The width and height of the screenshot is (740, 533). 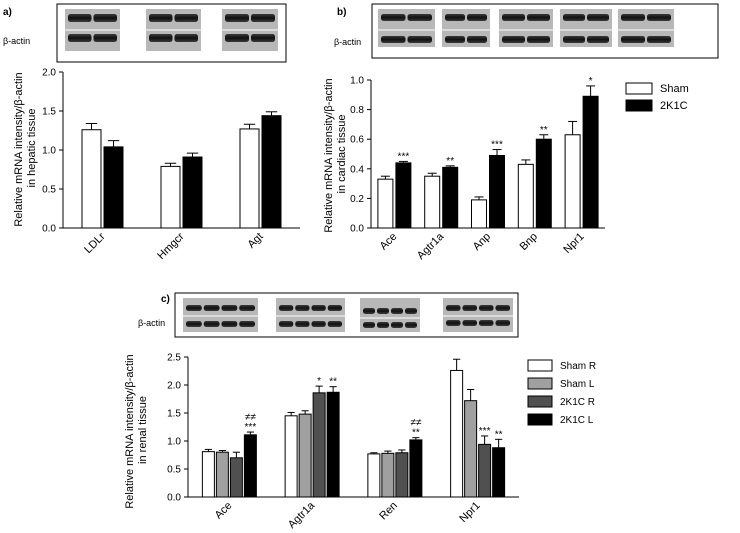 I want to click on chart-b-ylabel-line-2: in cardiac tissue, so click(x=342, y=154).